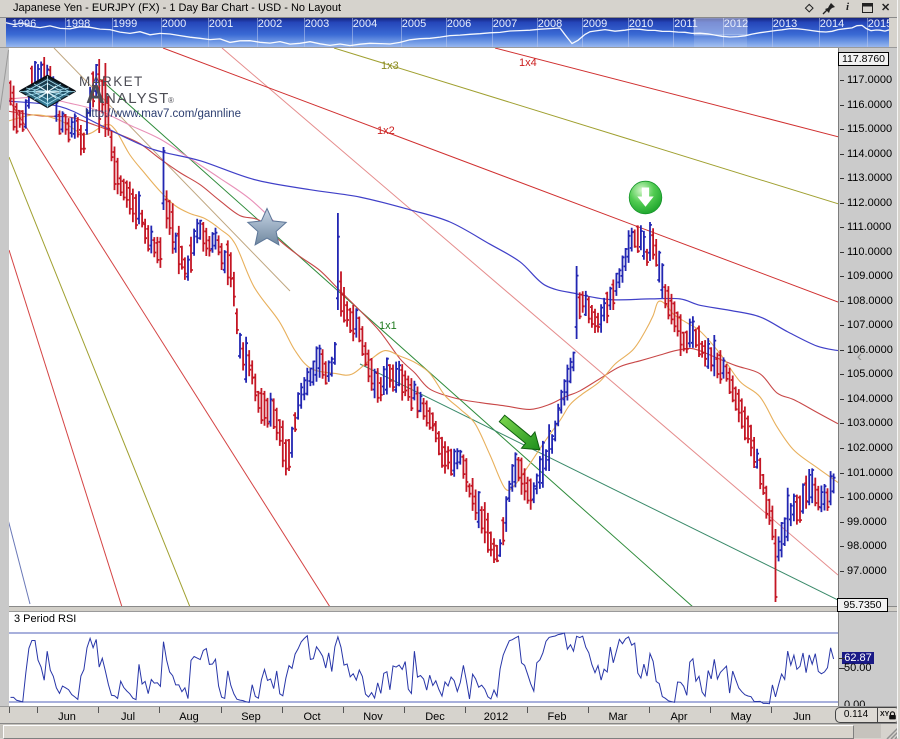  Describe the element at coordinates (785, 24) in the screenshot. I see `svg-text: 2013` at that location.